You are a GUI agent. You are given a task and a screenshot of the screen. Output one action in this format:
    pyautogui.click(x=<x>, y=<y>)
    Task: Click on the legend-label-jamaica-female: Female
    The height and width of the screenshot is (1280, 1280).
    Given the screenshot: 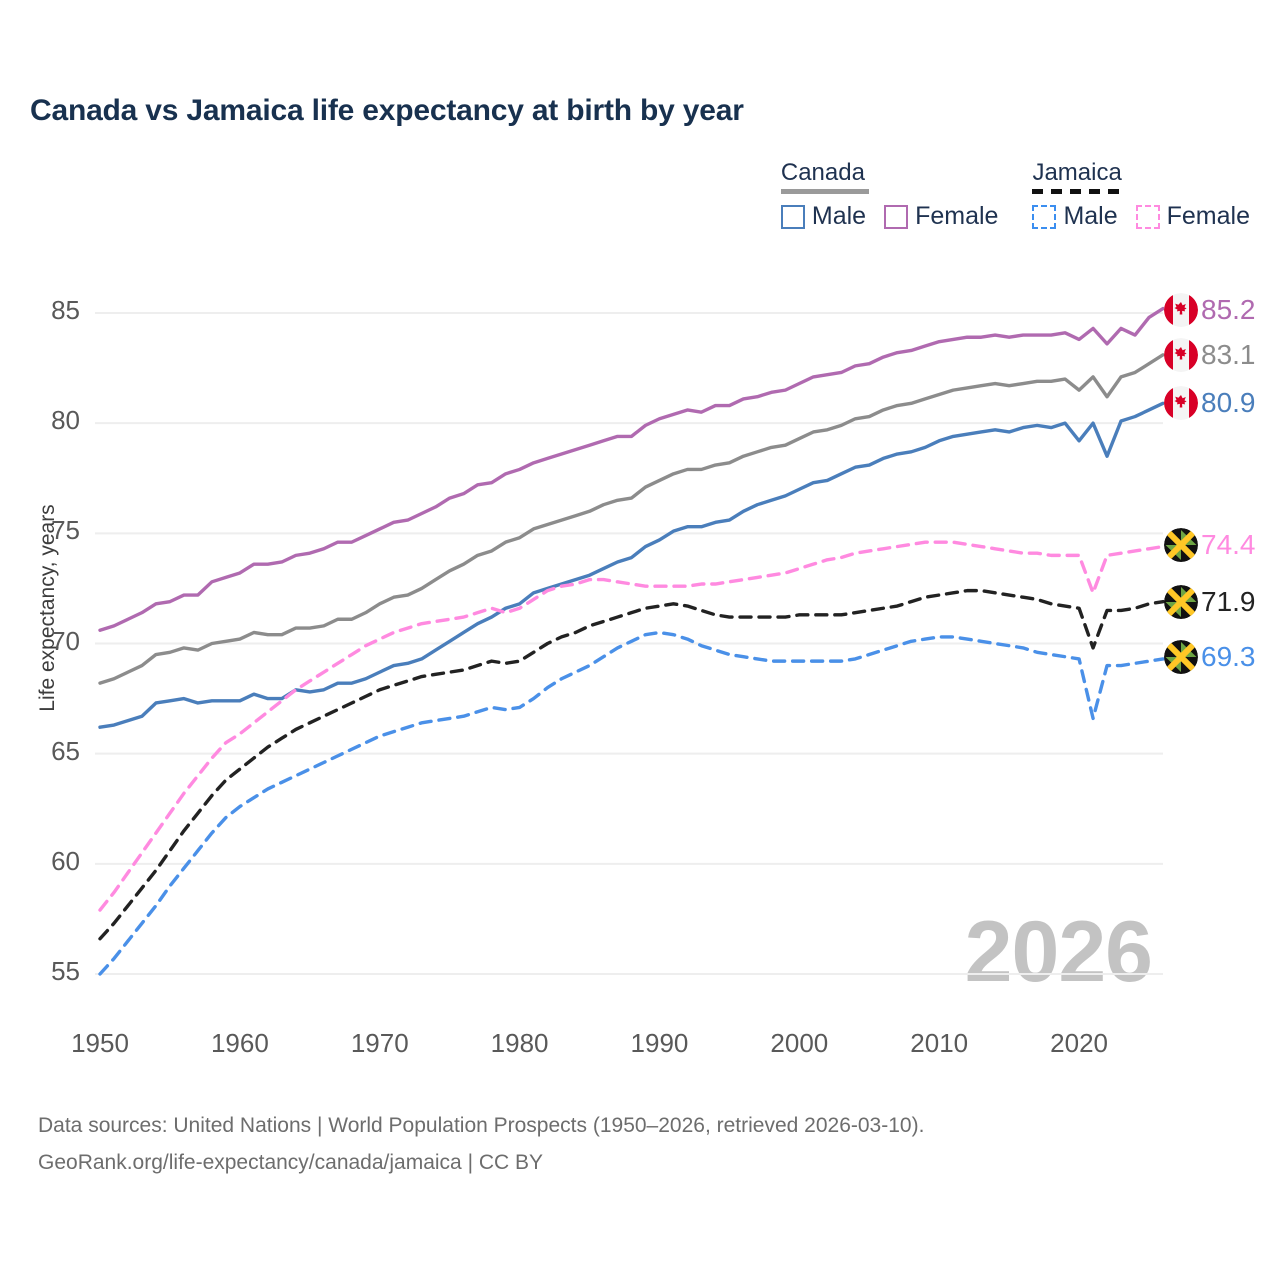 What is the action you would take?
    pyautogui.click(x=1208, y=216)
    